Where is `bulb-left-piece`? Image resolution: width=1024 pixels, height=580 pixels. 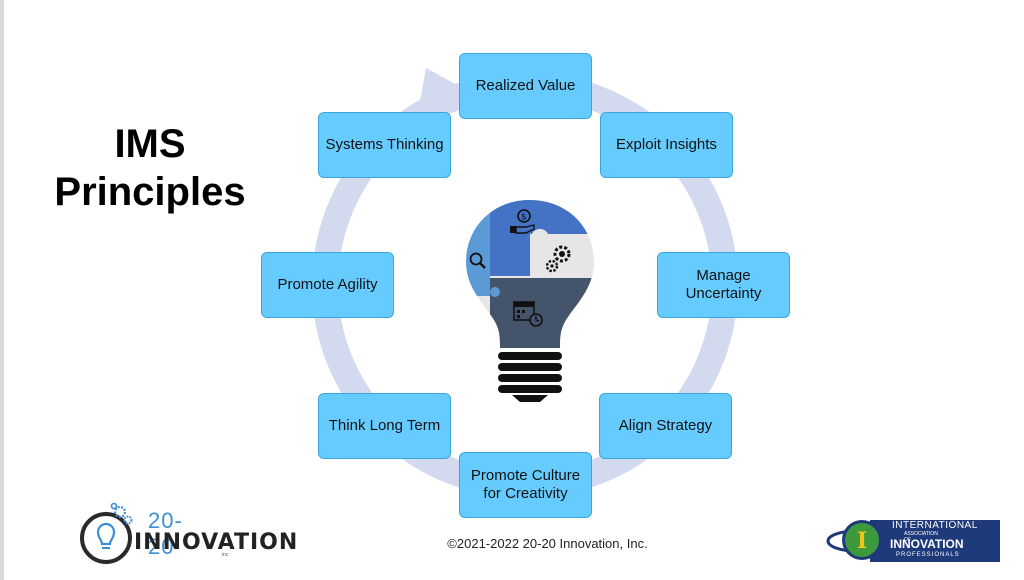
bulb-left-piece is located at coordinates (478, 248).